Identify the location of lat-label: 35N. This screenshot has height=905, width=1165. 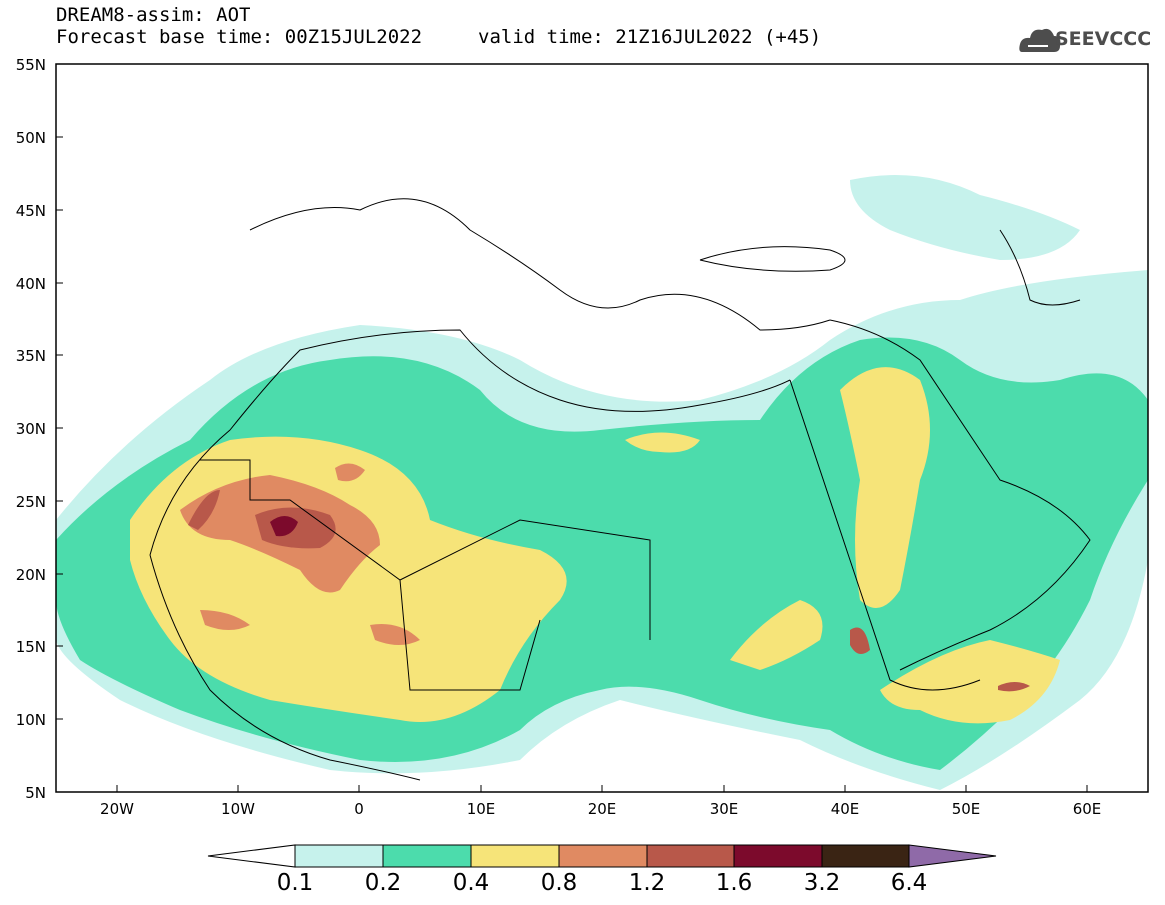
(30, 356).